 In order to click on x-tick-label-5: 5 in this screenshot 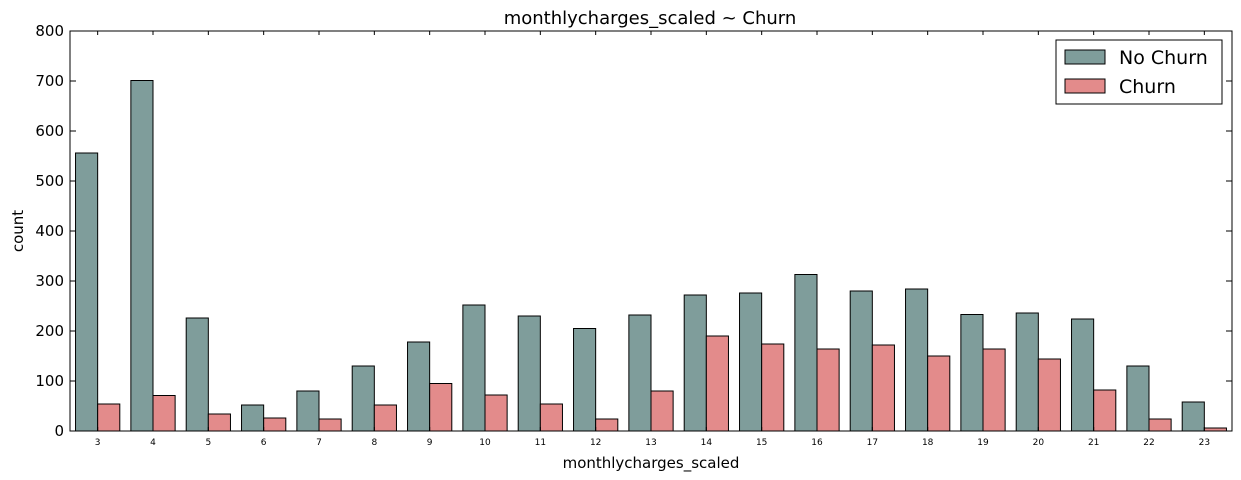, I will do `click(208, 443)`.